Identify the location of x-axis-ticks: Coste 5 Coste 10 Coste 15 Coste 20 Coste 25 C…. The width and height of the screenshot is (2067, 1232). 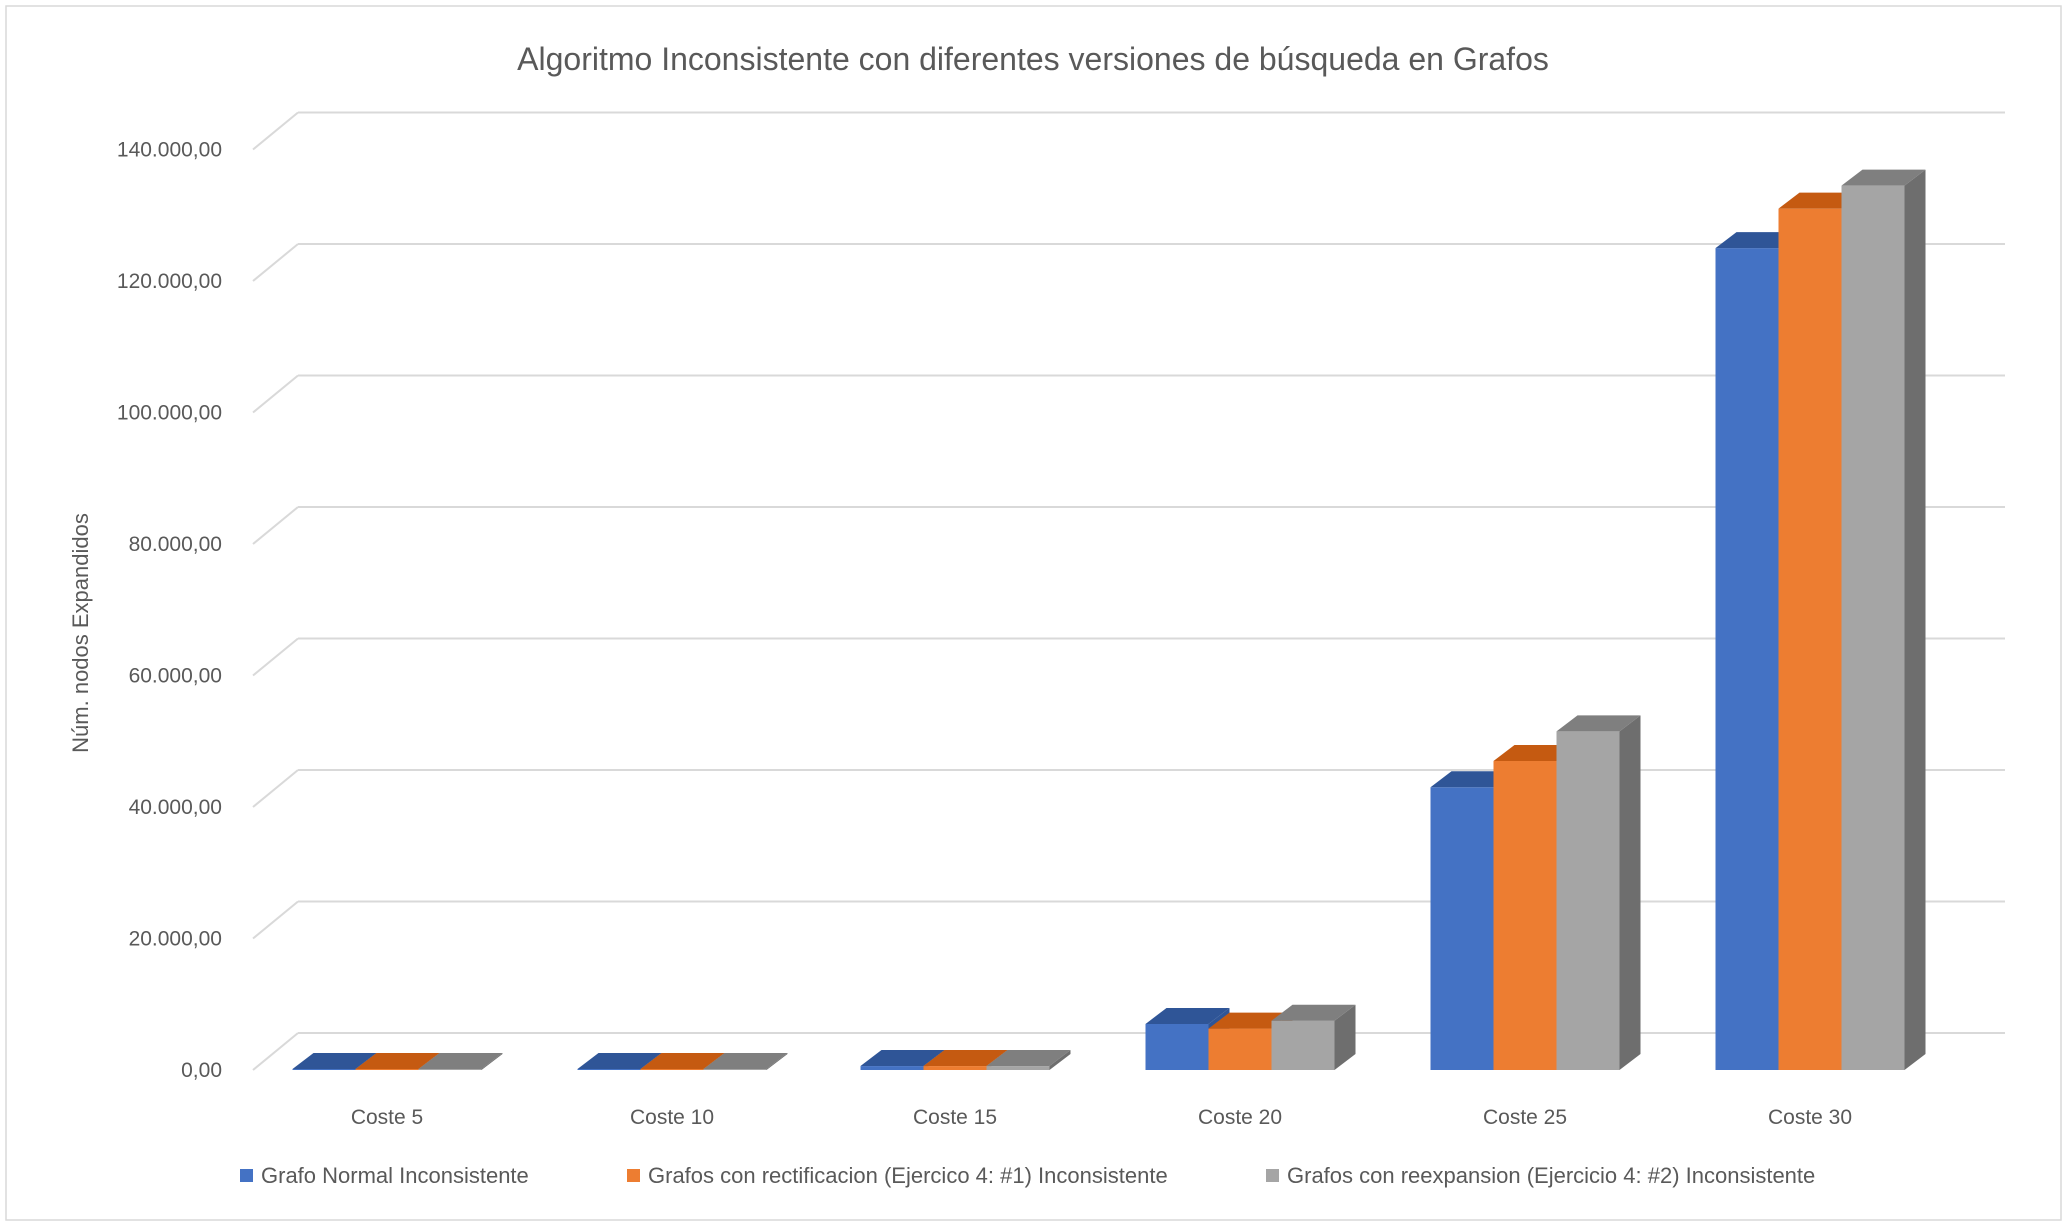
(1101, 1117).